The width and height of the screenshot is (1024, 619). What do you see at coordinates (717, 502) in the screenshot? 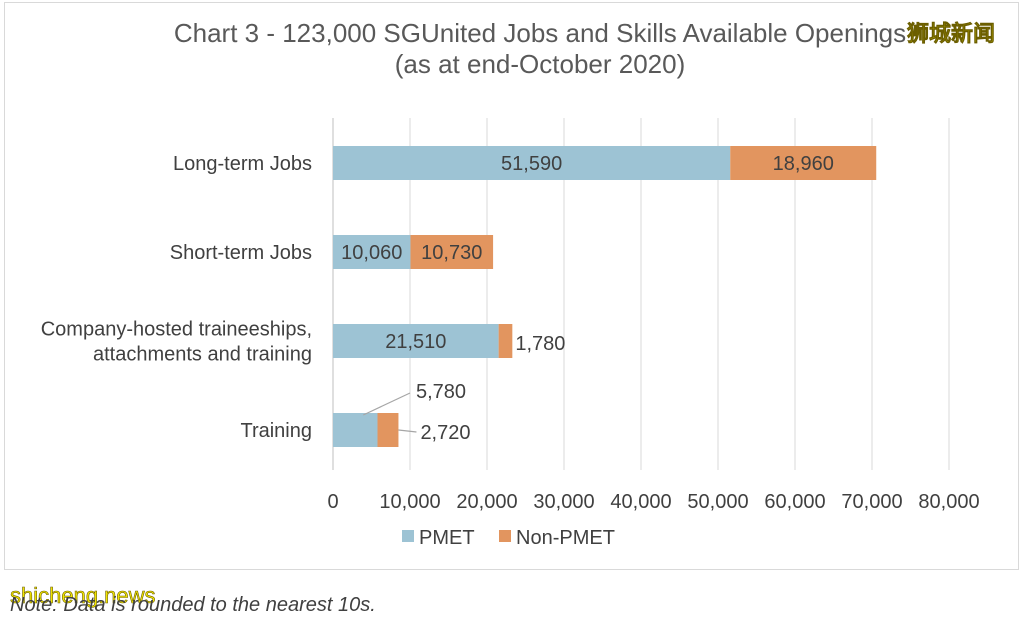
I see `x-tick-label: 50,000` at bounding box center [717, 502].